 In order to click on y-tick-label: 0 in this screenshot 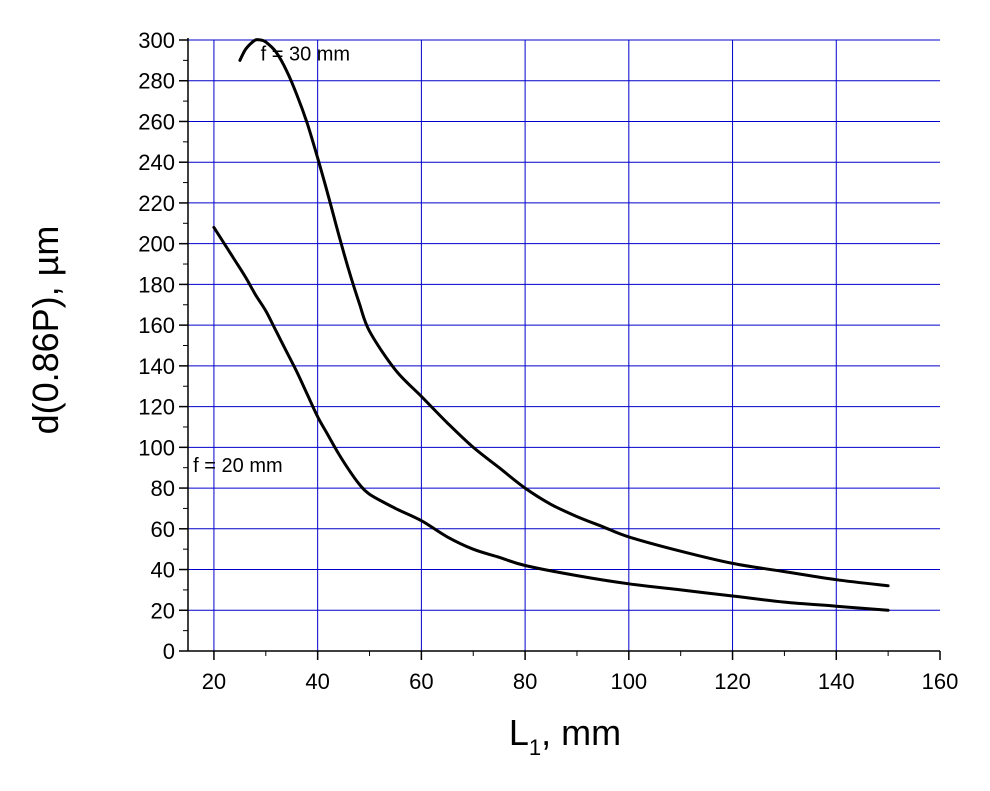, I will do `click(169, 651)`.